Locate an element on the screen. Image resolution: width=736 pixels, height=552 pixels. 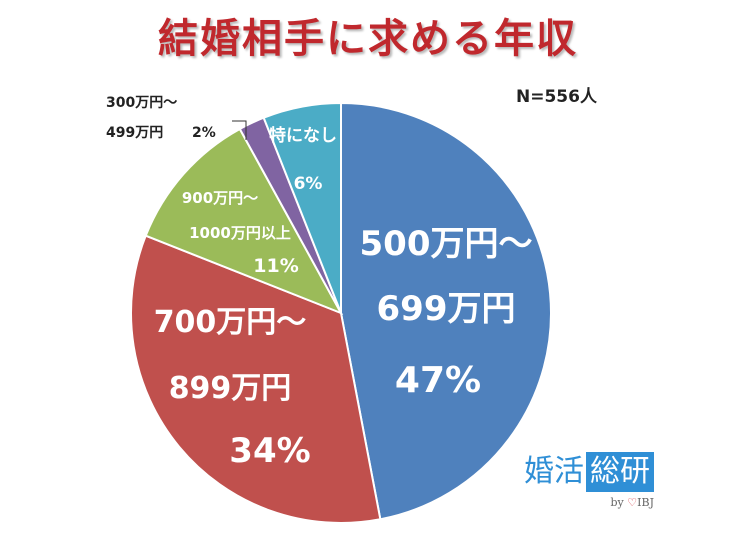
slice-percent-500-699: 47% is located at coordinates (438, 380).